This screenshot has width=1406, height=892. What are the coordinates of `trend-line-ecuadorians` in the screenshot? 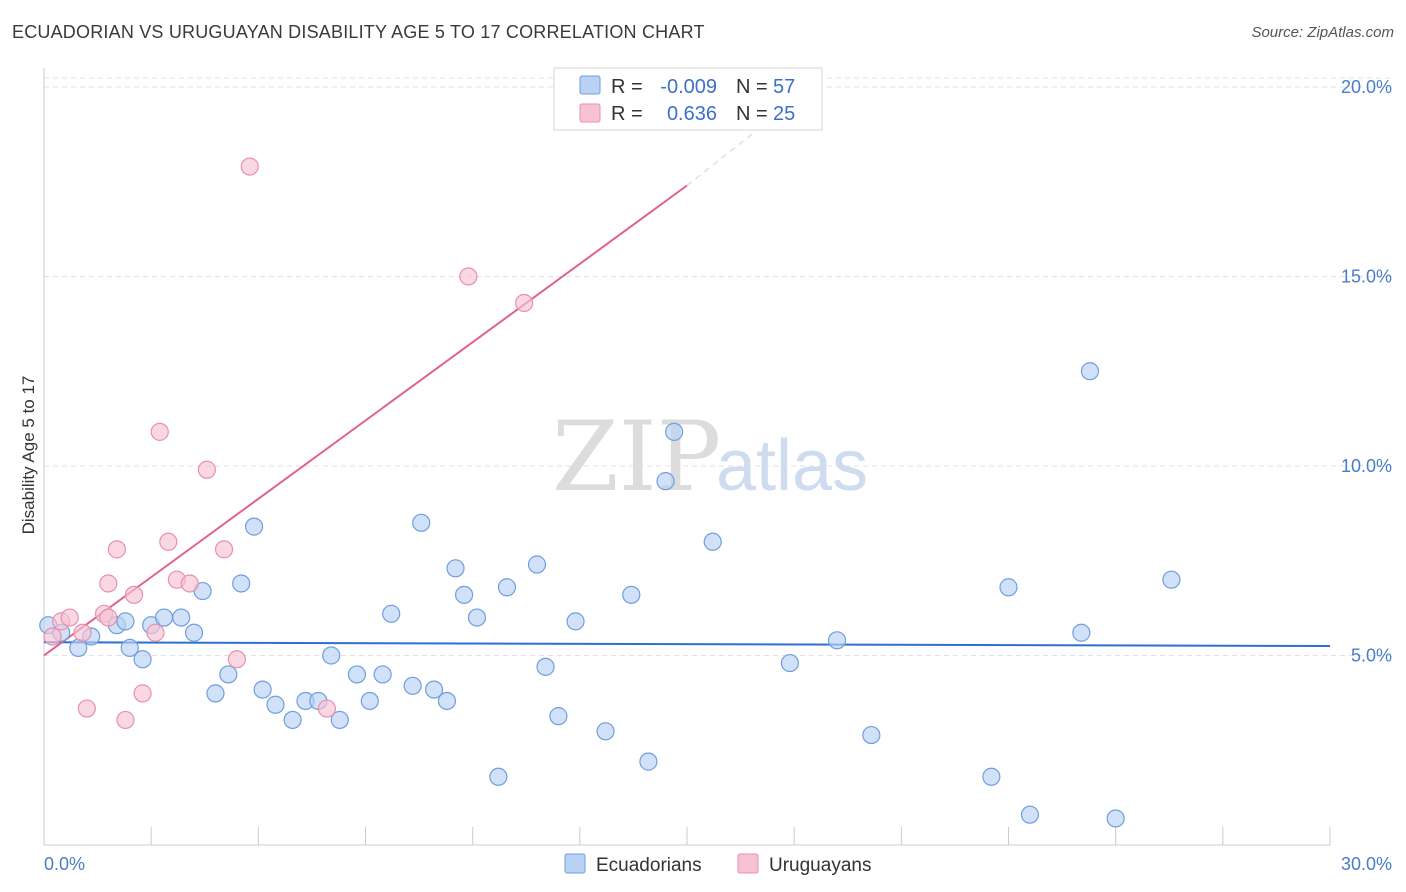 It's located at (687, 644).